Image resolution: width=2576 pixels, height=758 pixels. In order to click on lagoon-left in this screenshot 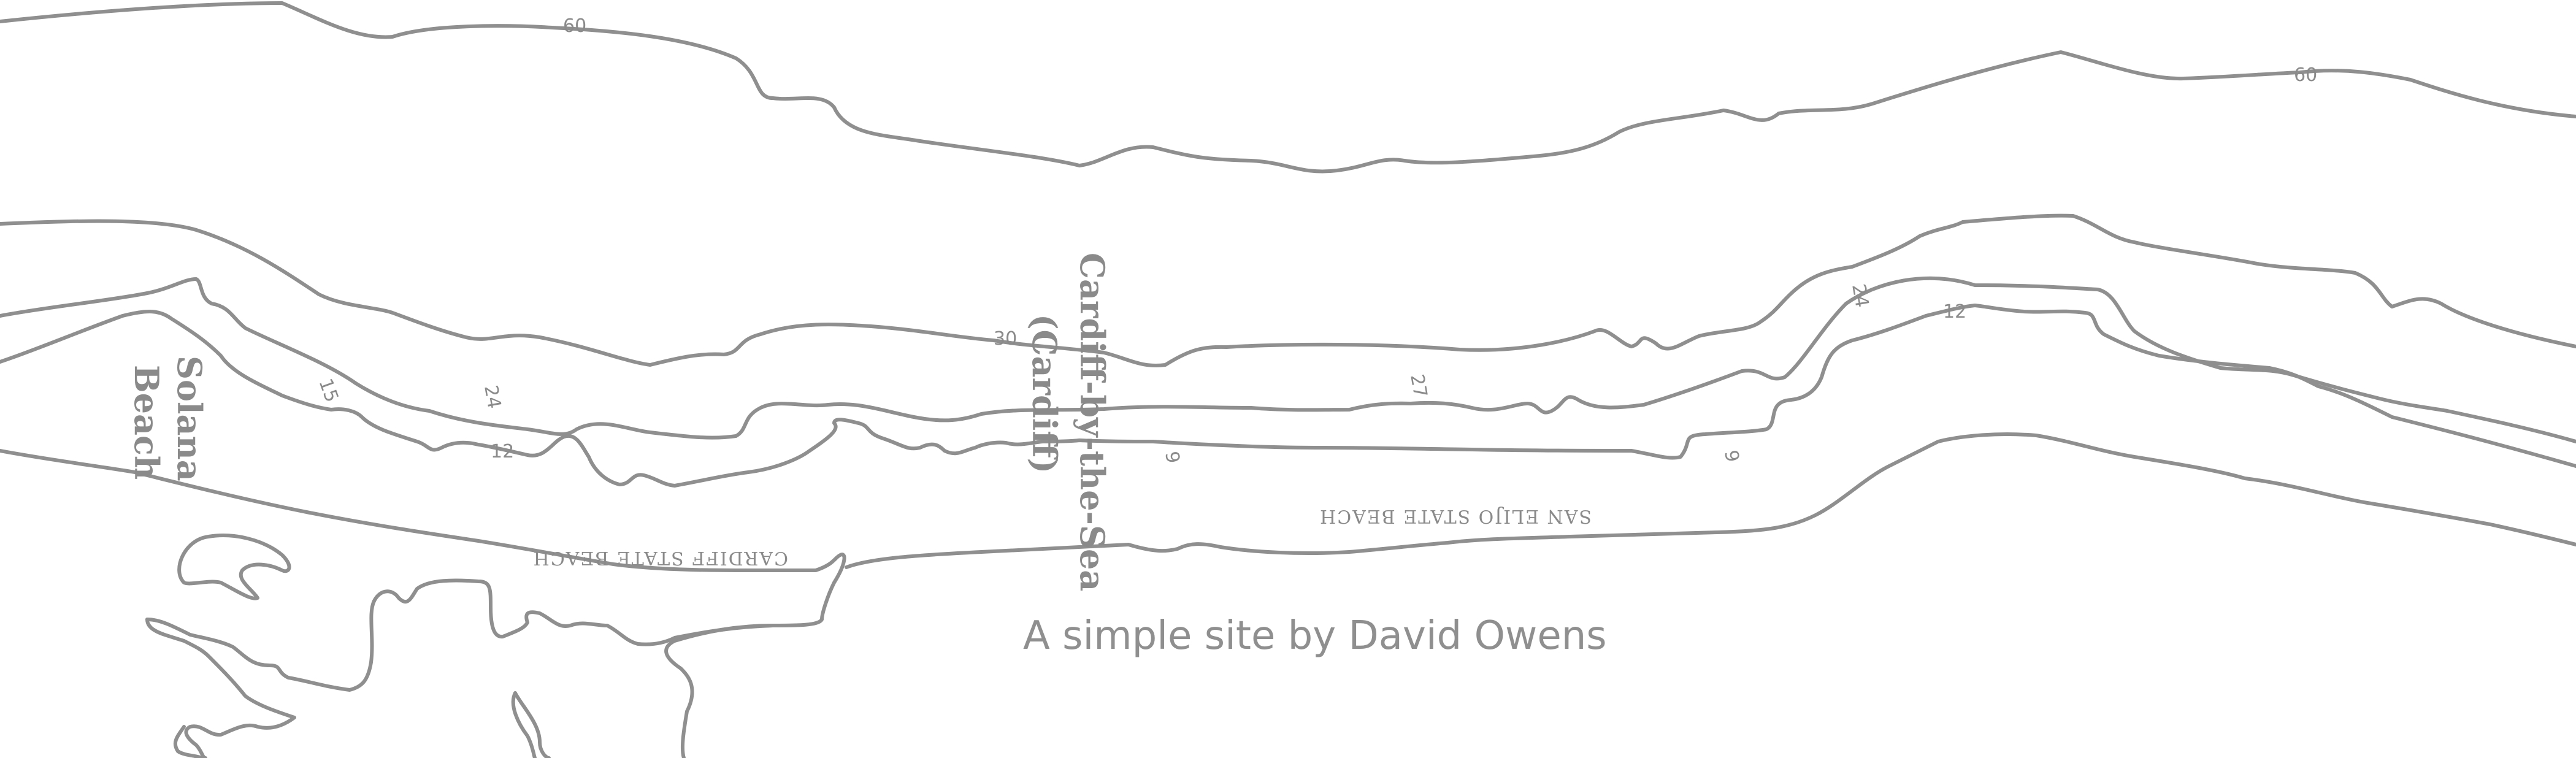, I will do `click(234, 567)`.